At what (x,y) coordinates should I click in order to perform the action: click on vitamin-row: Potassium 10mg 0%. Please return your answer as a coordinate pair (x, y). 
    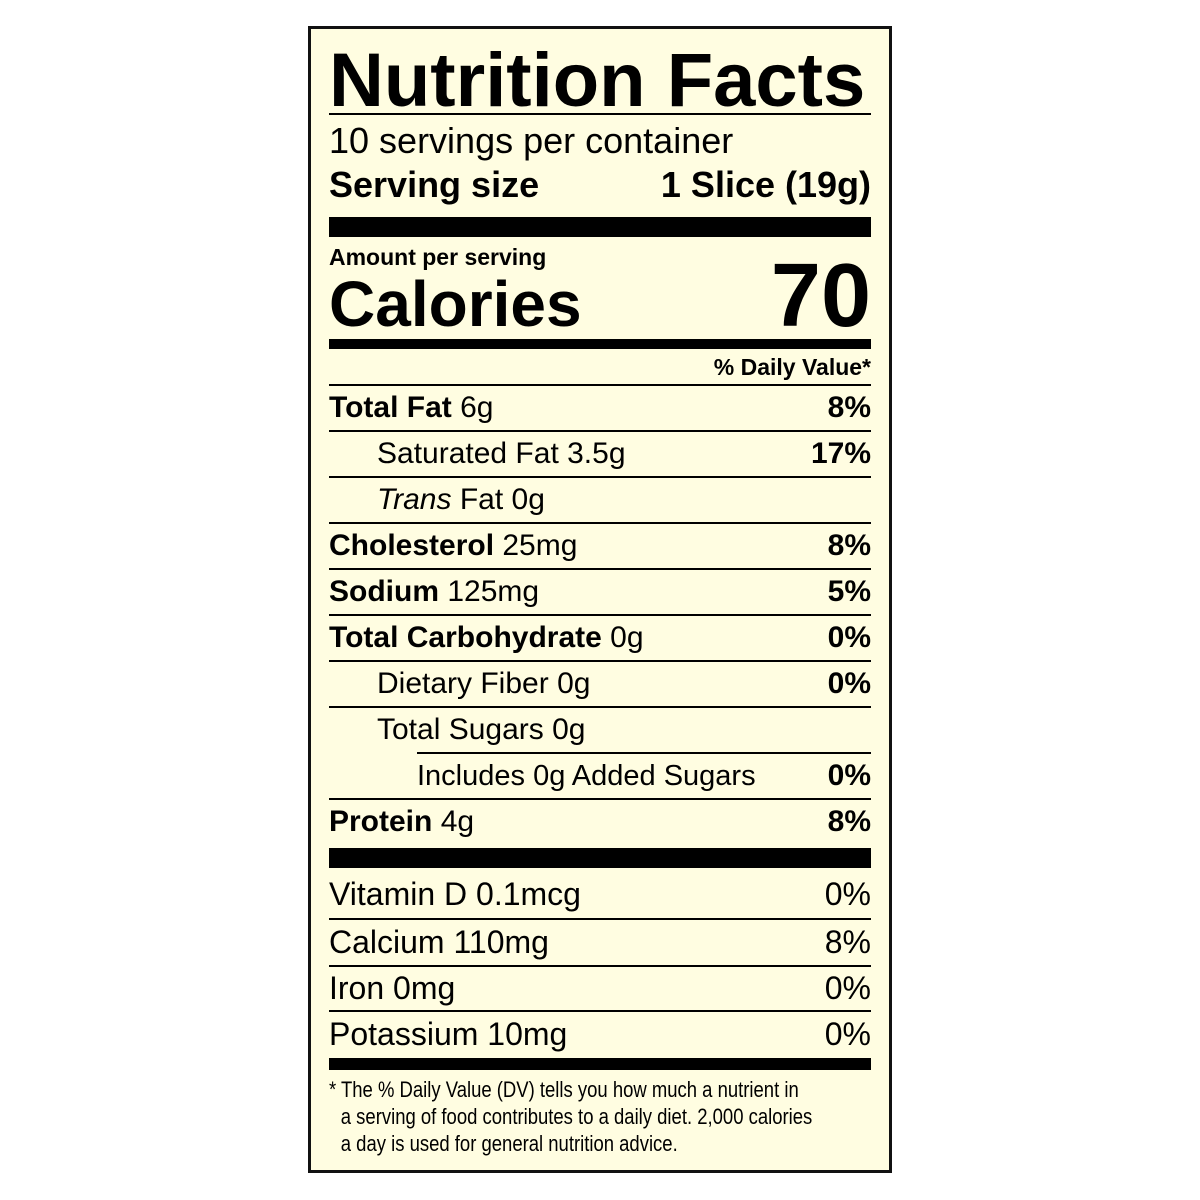
    Looking at the image, I should click on (600, 1033).